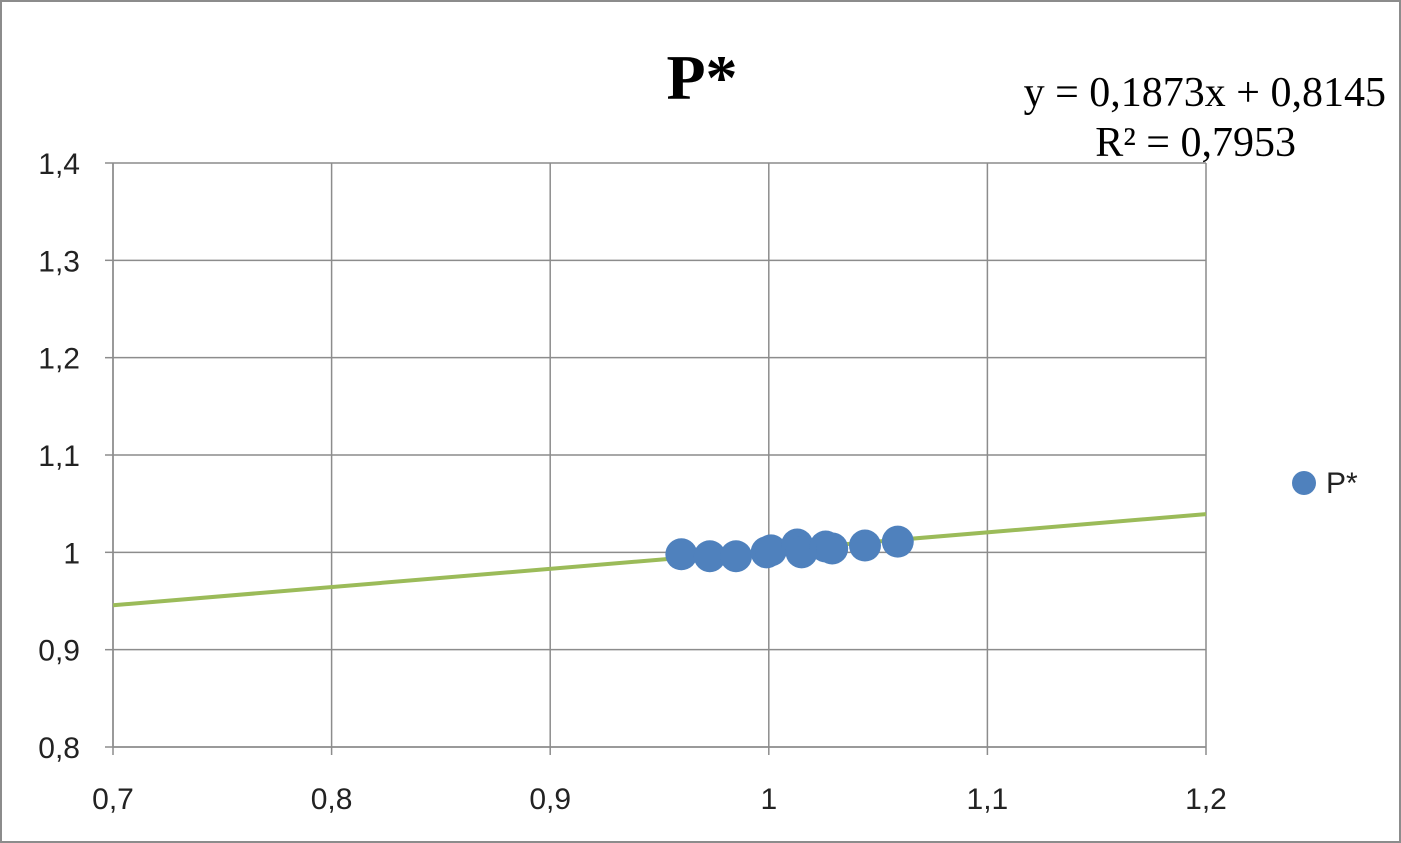  I want to click on data-points, so click(789, 549).